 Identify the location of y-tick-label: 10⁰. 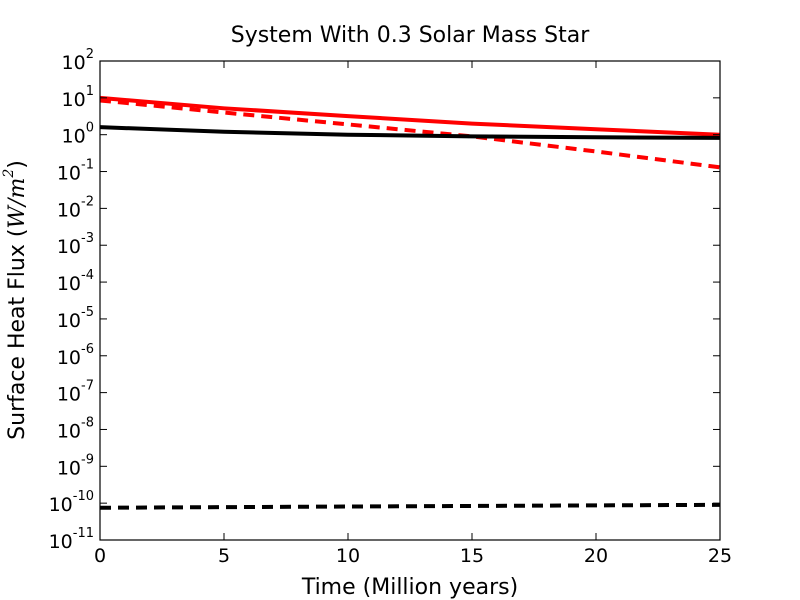
(78, 134).